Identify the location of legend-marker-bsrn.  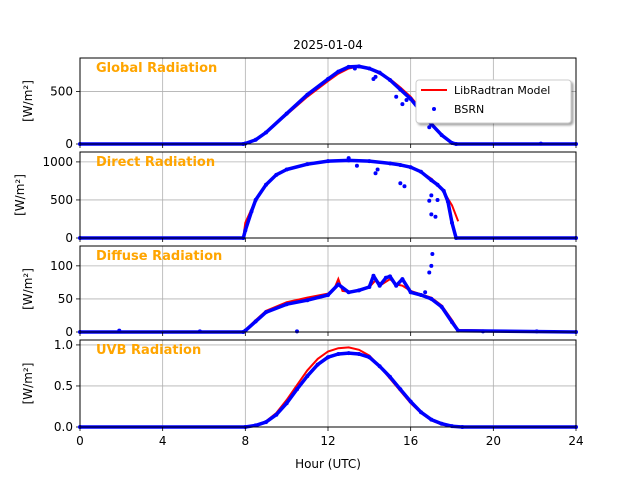
(434, 109).